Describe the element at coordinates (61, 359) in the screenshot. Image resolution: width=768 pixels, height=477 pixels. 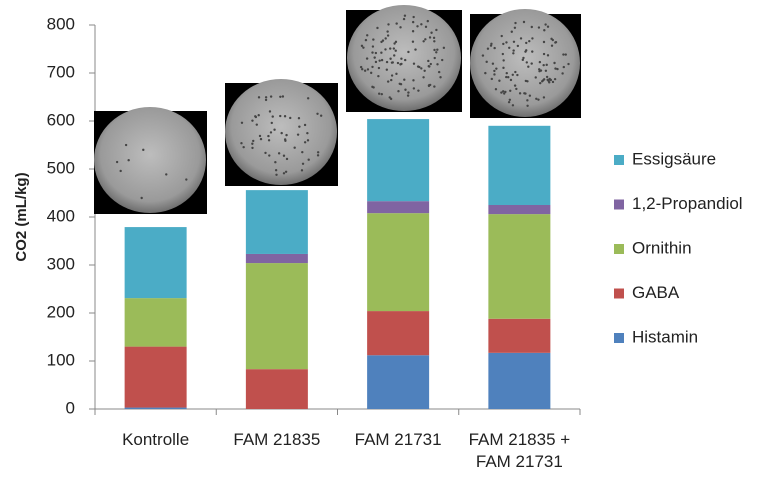
I see `y-tick-label: 100` at that location.